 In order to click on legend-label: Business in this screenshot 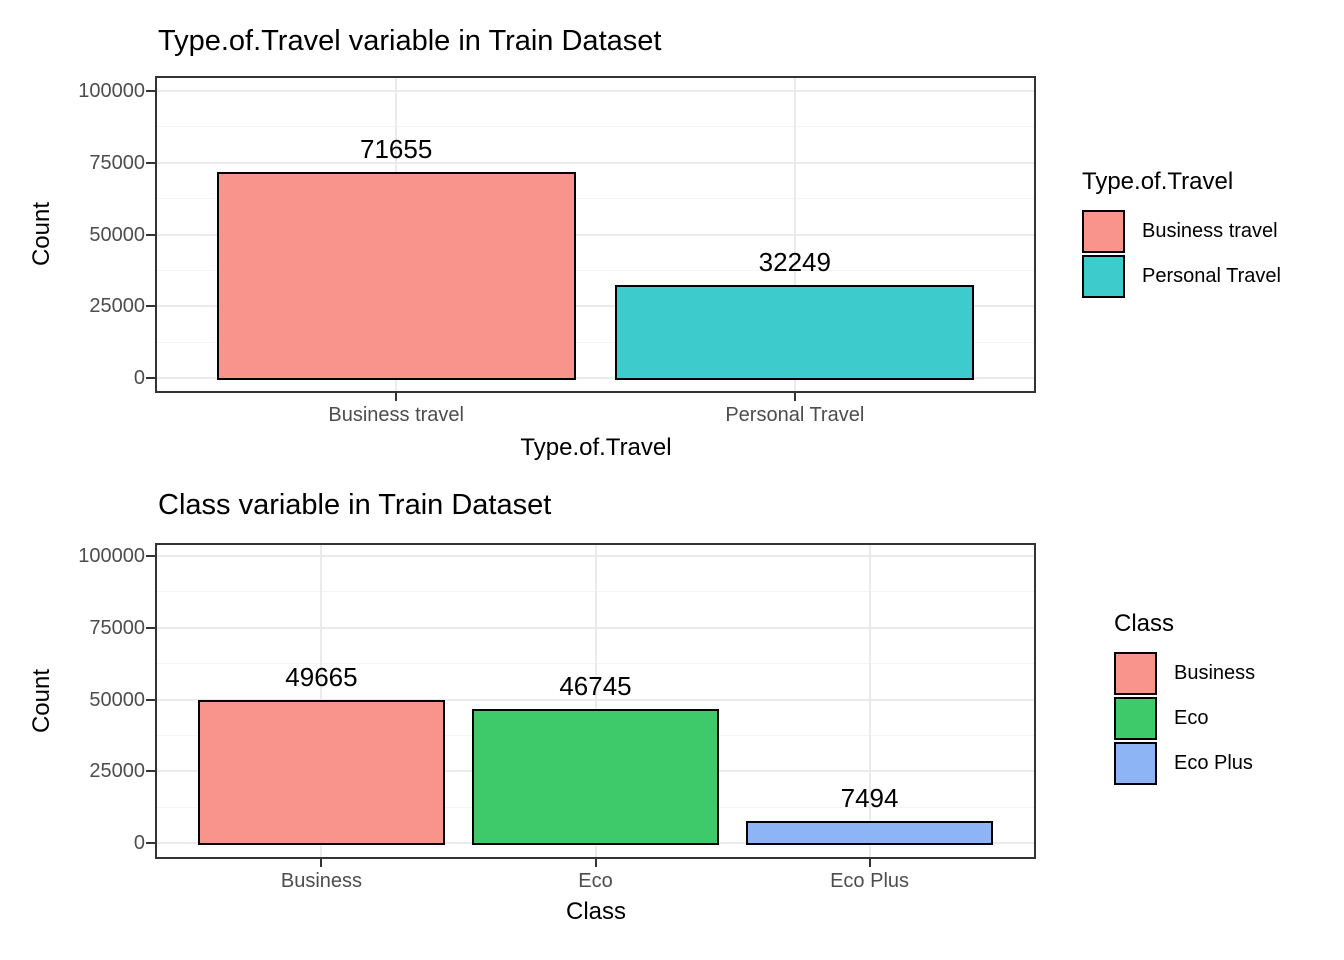, I will do `click(1215, 673)`.